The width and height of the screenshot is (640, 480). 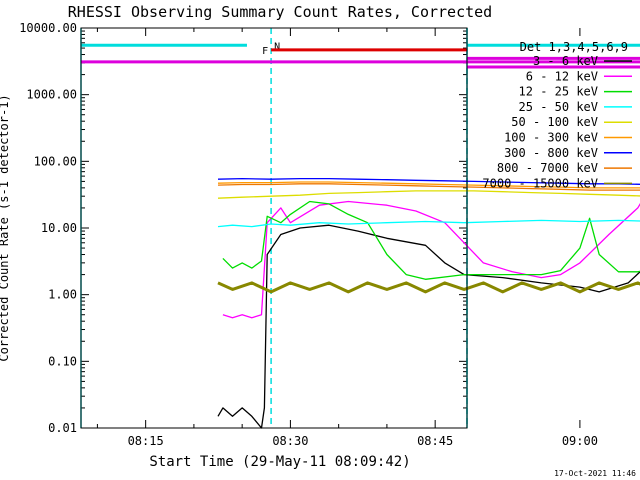 I want to click on legend-entry-label: 25 - 50 keV, so click(x=558, y=107).